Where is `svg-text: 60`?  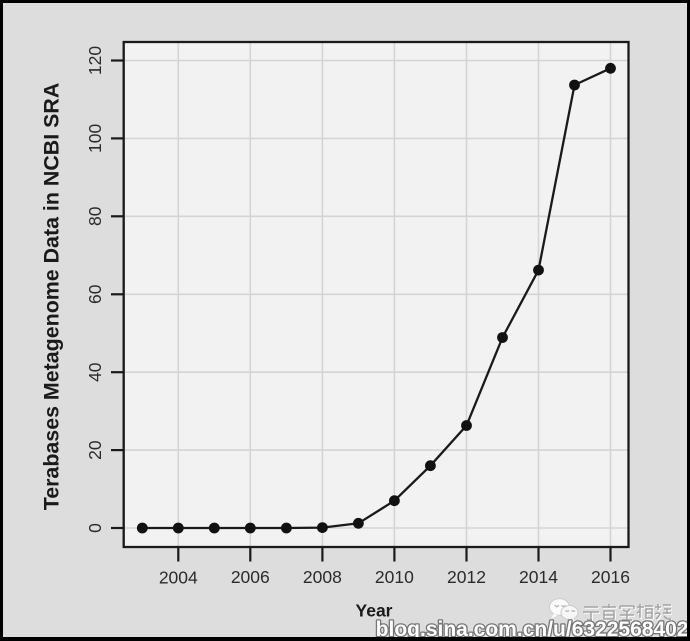
svg-text: 60 is located at coordinates (95, 294).